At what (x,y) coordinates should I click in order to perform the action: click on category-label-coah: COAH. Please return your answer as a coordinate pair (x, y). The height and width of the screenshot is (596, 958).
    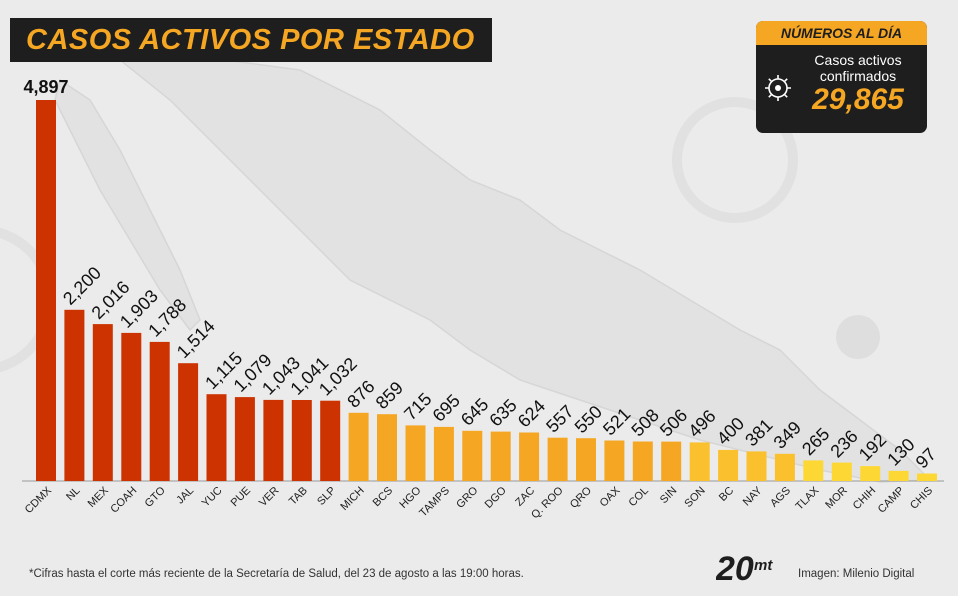
    Looking at the image, I should click on (123, 500).